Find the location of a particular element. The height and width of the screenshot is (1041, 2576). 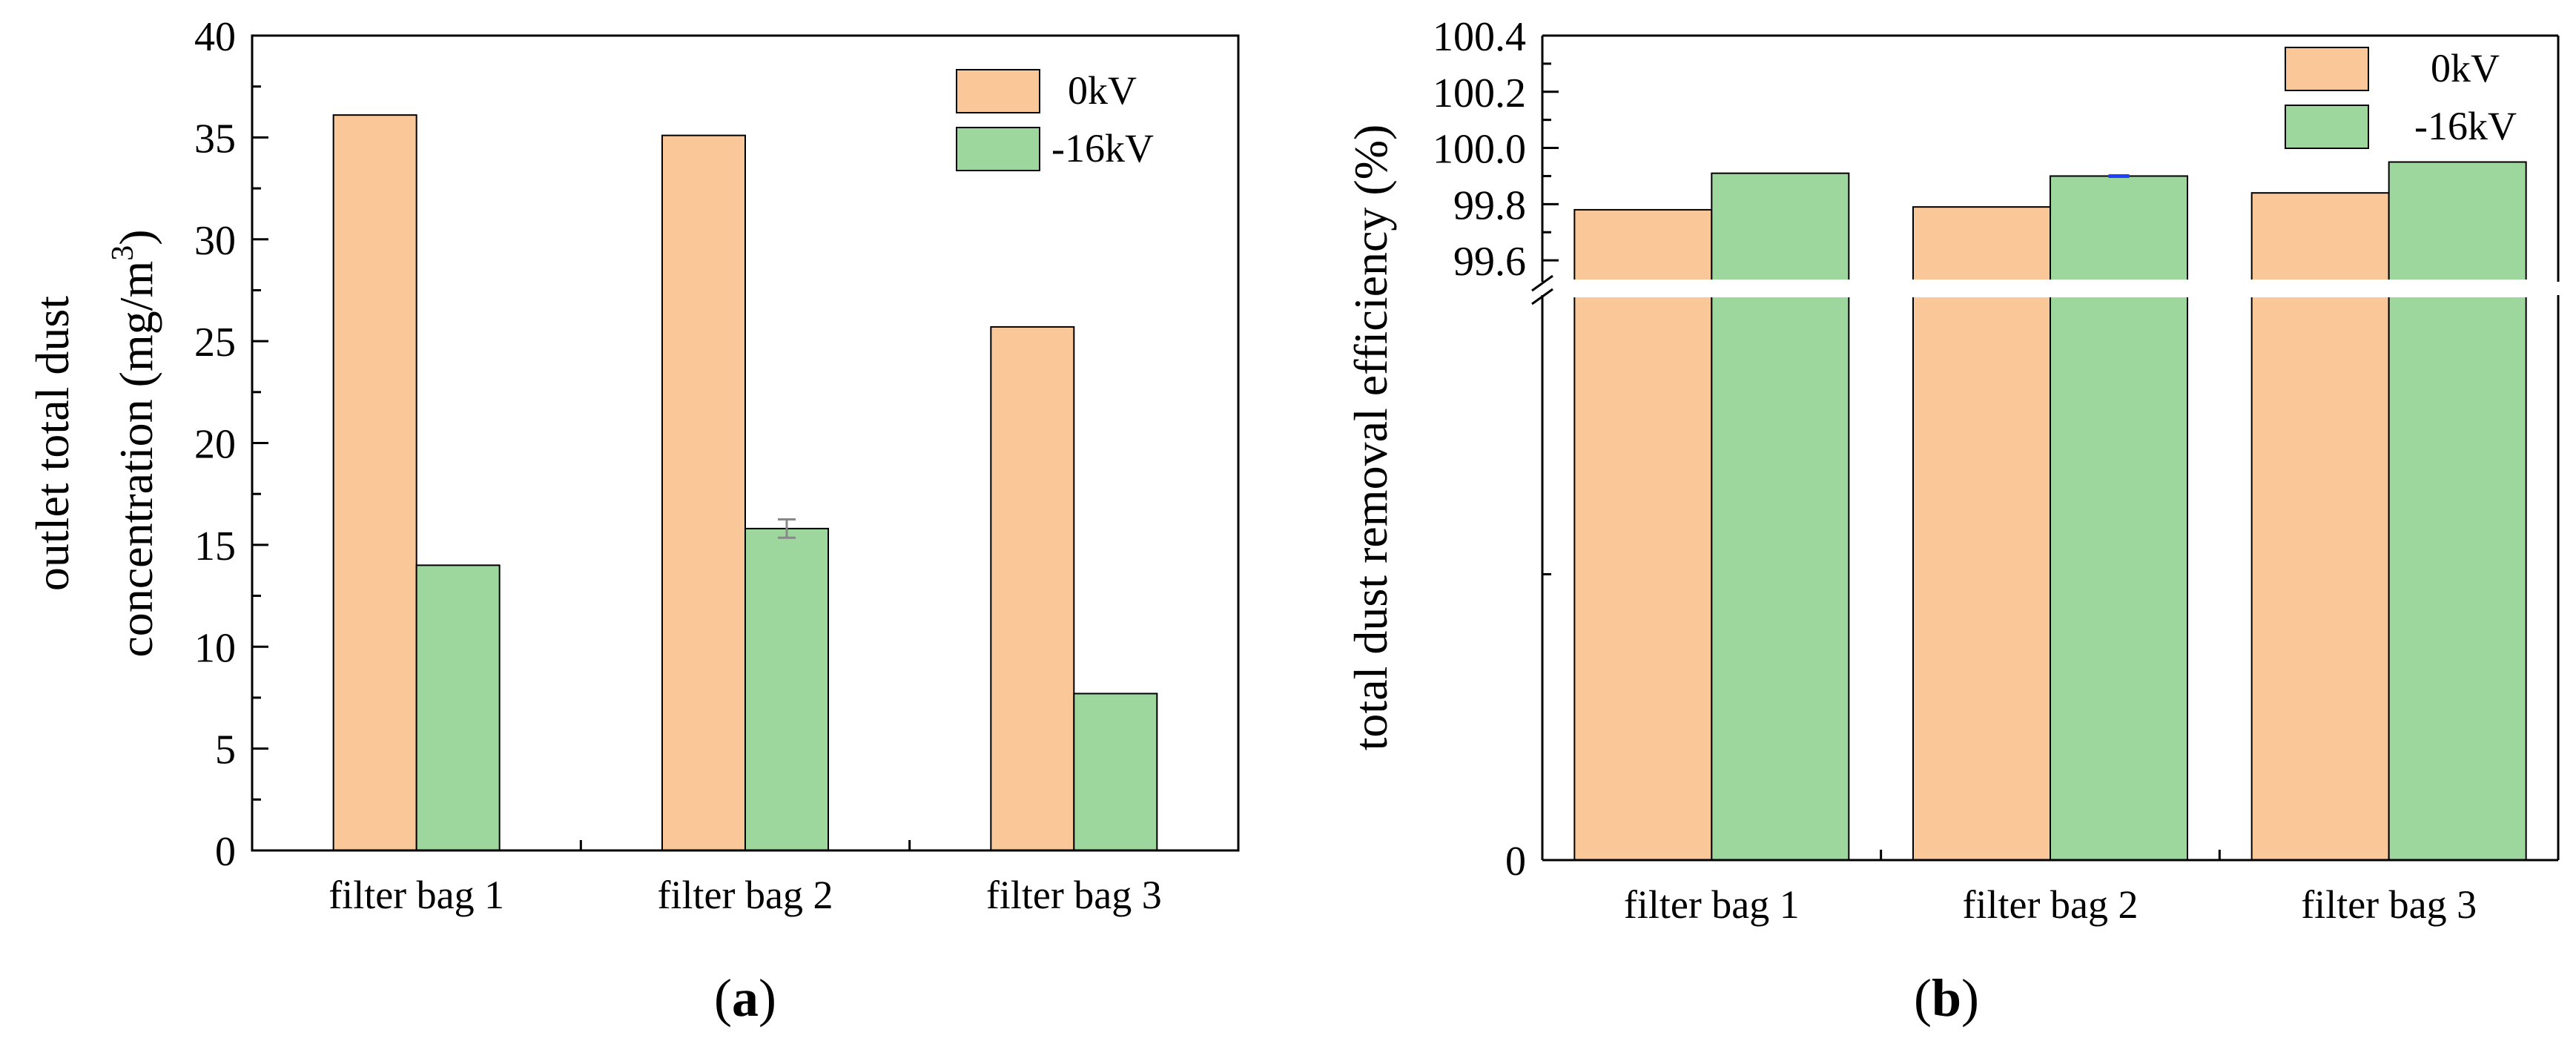

y-tick-label-25: 25 is located at coordinates (215, 343).